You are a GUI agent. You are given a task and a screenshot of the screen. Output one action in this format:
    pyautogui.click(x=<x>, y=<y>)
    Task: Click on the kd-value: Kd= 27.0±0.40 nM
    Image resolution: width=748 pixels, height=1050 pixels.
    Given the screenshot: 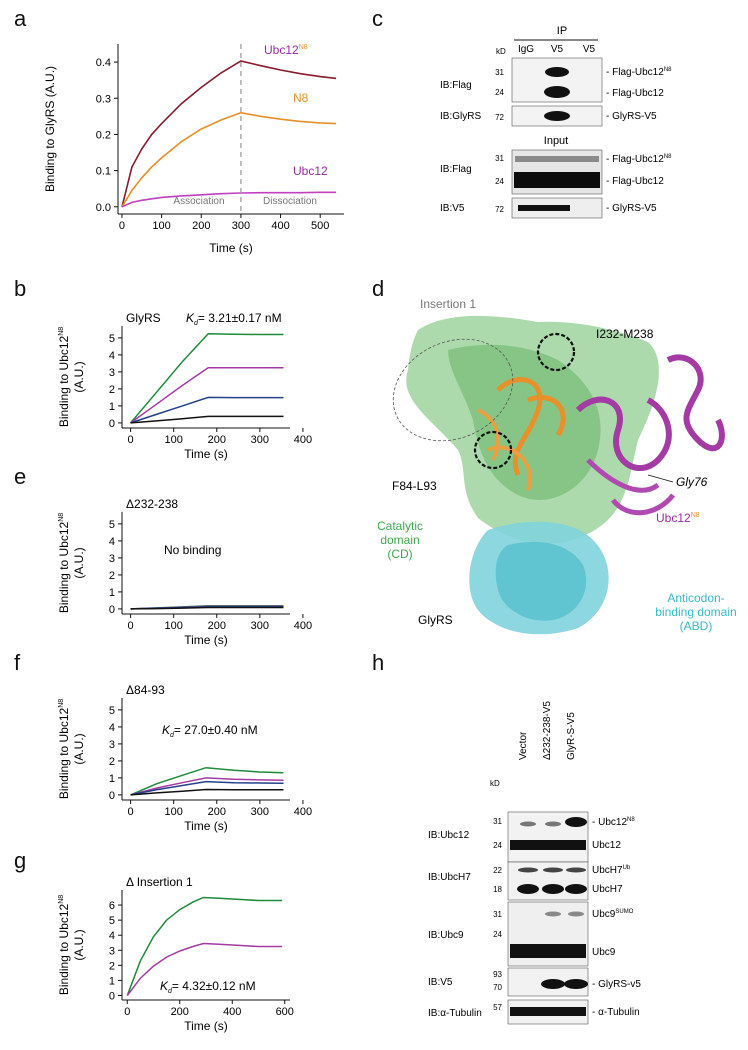 What is the action you would take?
    pyautogui.click(x=210, y=731)
    